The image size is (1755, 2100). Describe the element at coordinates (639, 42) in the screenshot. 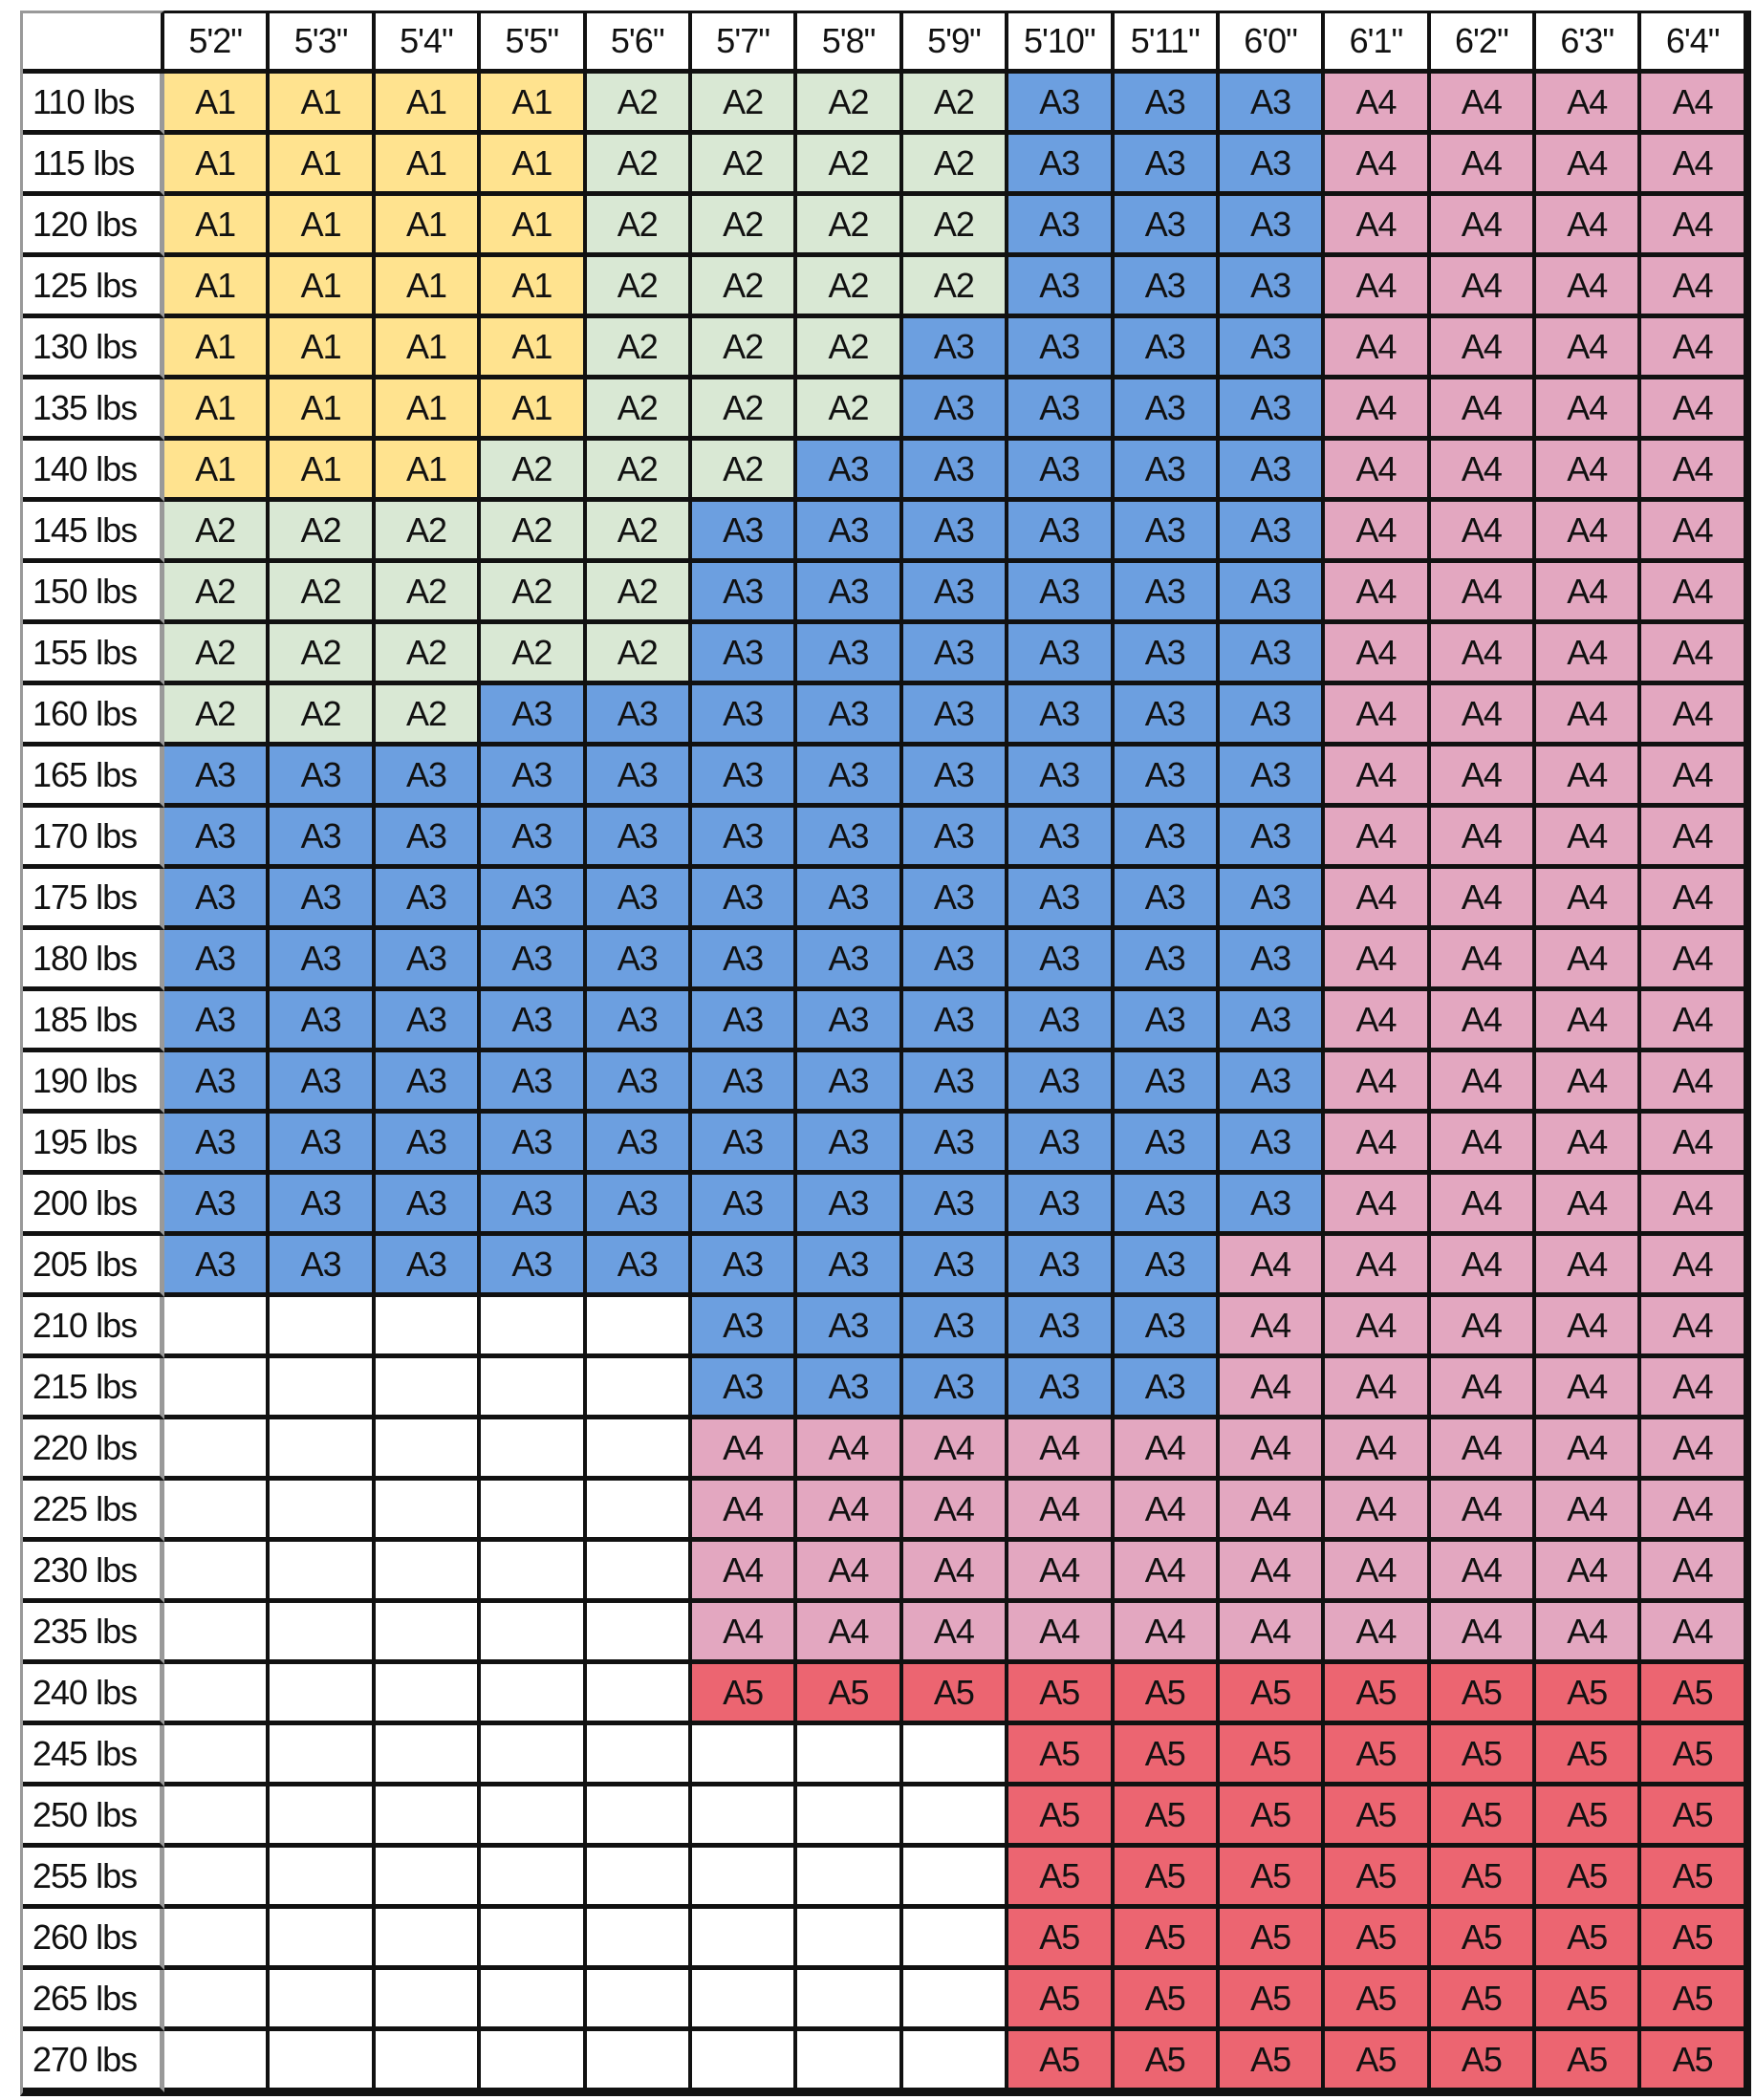

I see `column-header-height: 5'6"` at that location.